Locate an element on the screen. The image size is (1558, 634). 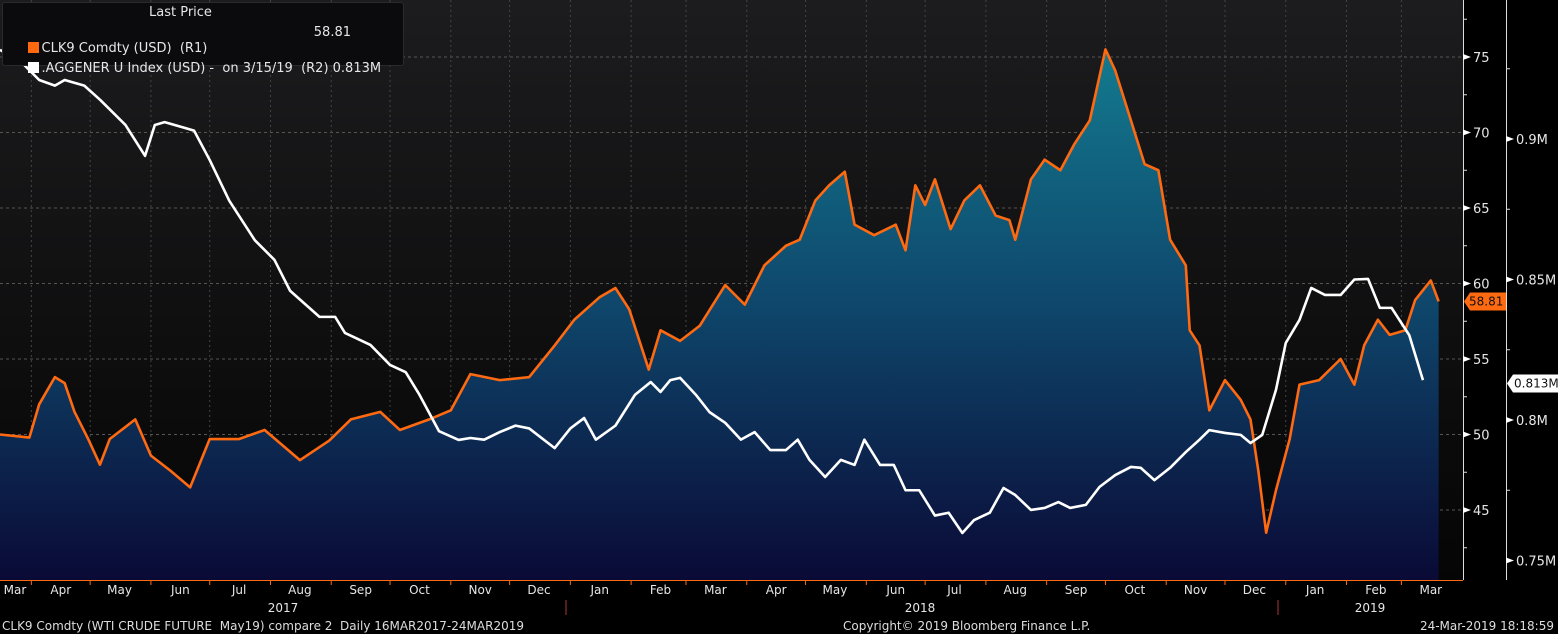
r1-tick-label: 50 is located at coordinates (1481, 436).